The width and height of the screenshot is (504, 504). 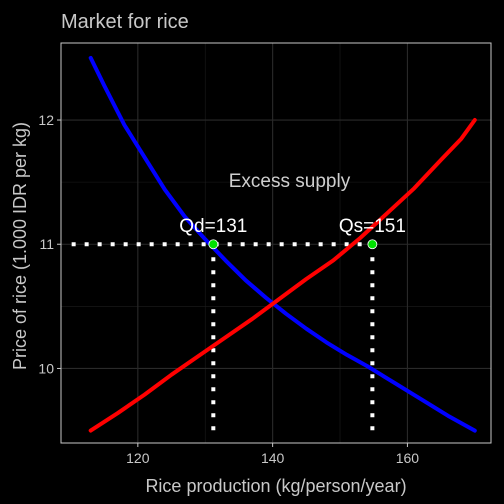 I want to click on x-tick-label: 160, so click(x=408, y=458).